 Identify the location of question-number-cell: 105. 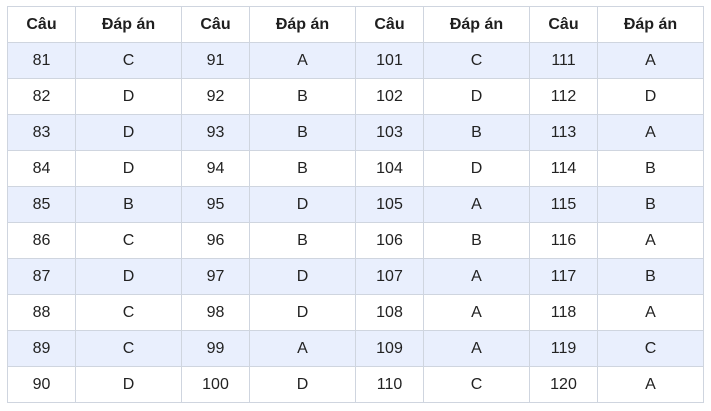
(389, 204).